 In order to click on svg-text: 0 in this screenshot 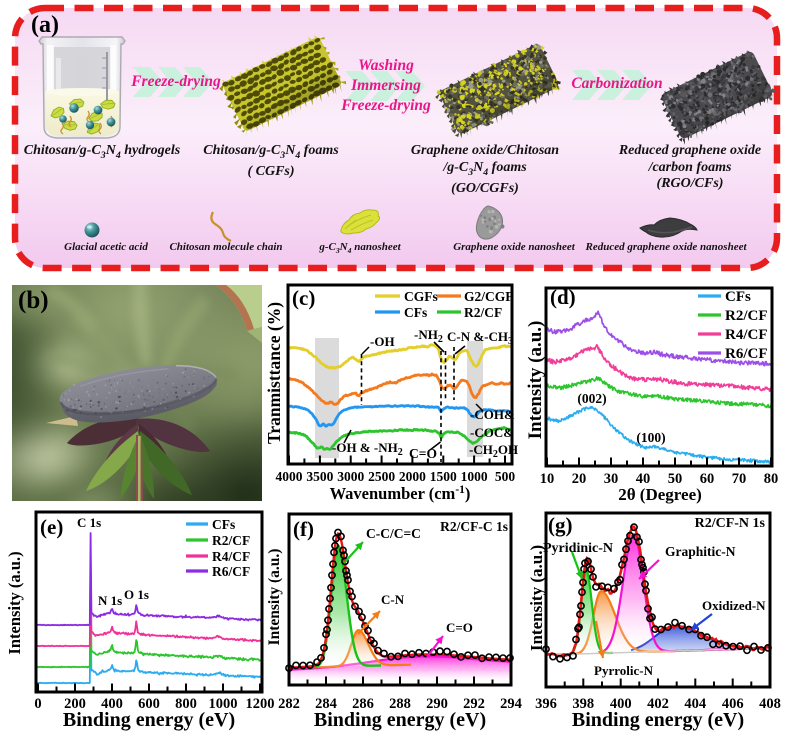, I will do `click(37, 704)`.